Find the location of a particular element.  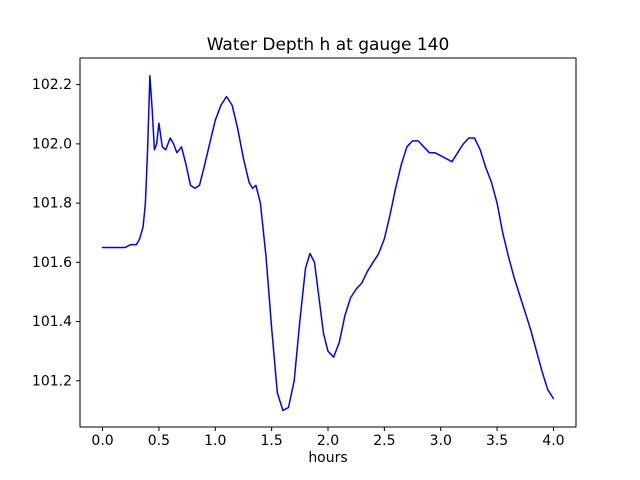

x-tick-label: 1.0 is located at coordinates (215, 441).